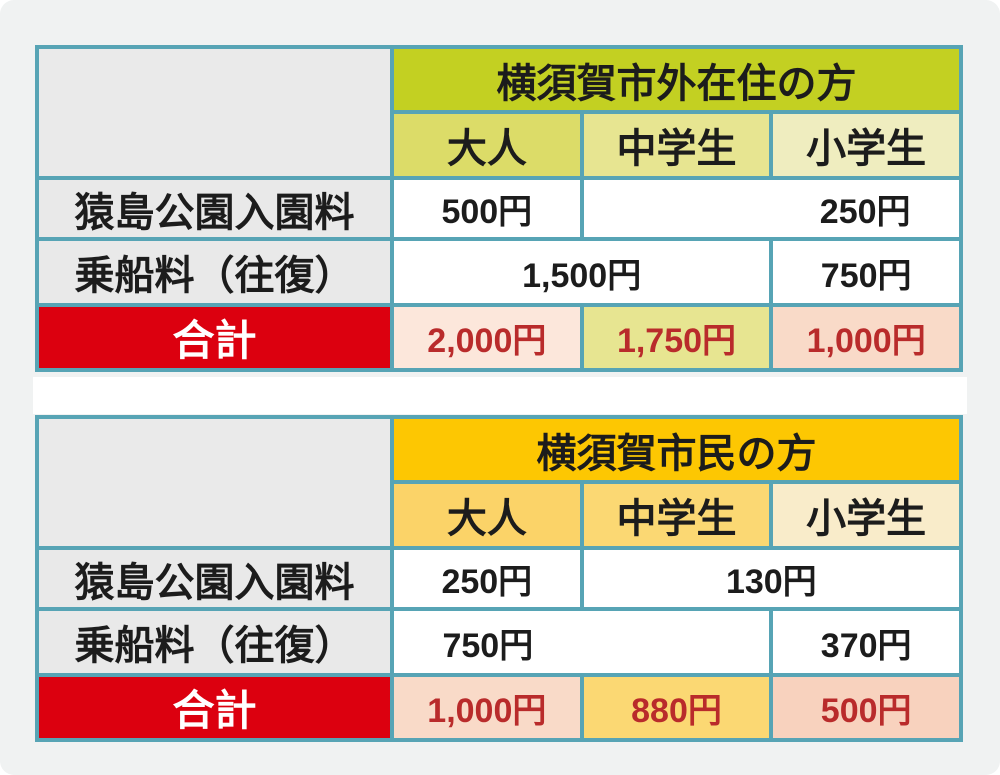 The width and height of the screenshot is (1000, 775). Describe the element at coordinates (487, 208) in the screenshot. I see `t1-price-park-adult: 500円` at that location.